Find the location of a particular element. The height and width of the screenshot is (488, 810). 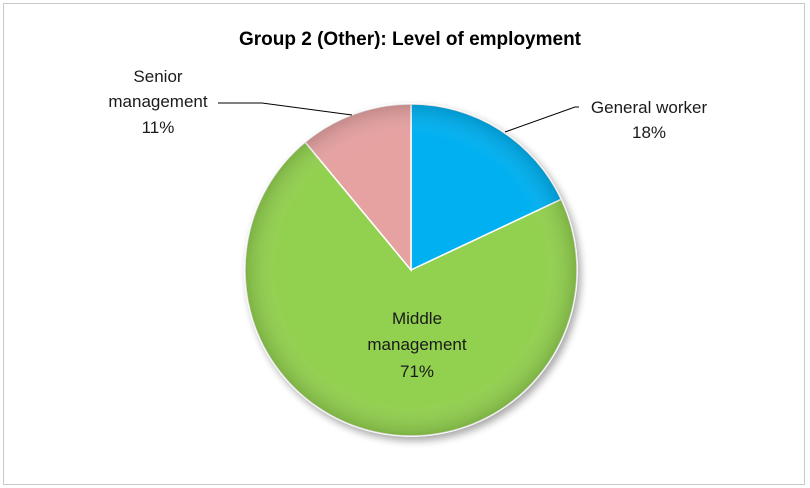

label-senior-management-line2: management is located at coordinates (158, 101).